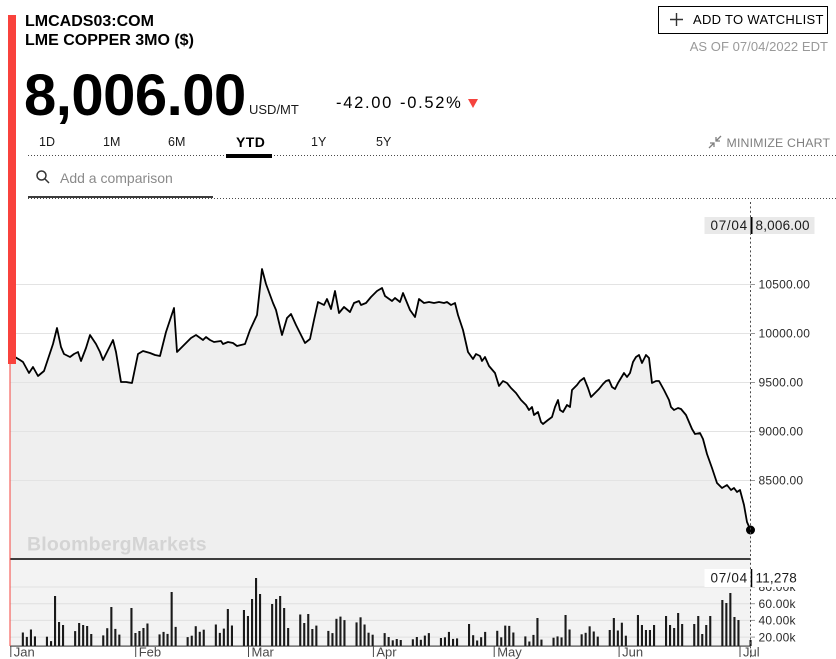 The height and width of the screenshot is (659, 836). I want to click on svg-text: Jun, so click(632, 652).